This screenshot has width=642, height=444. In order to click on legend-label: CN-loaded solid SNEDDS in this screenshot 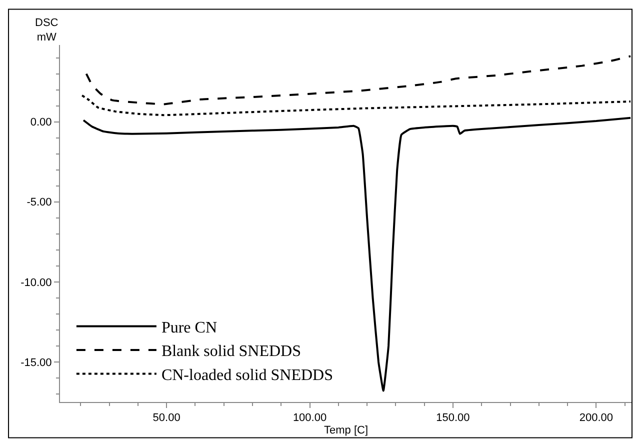, I will do `click(247, 375)`.